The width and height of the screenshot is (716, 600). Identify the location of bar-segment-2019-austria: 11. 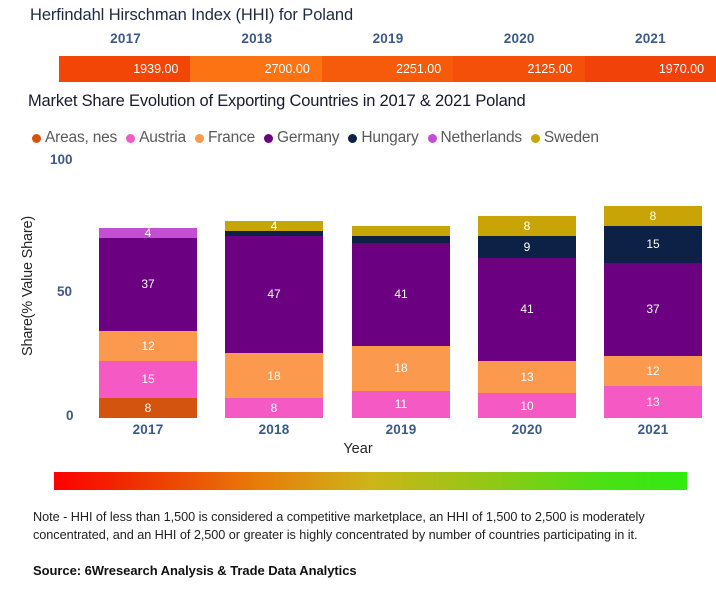
(401, 404).